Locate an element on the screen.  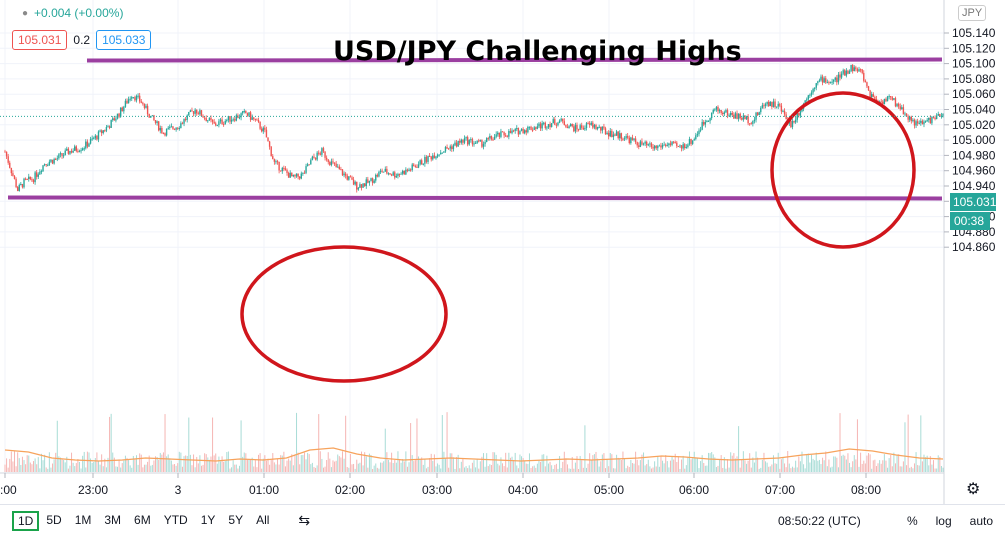
visibility-icon: ● is located at coordinates (25, 13).